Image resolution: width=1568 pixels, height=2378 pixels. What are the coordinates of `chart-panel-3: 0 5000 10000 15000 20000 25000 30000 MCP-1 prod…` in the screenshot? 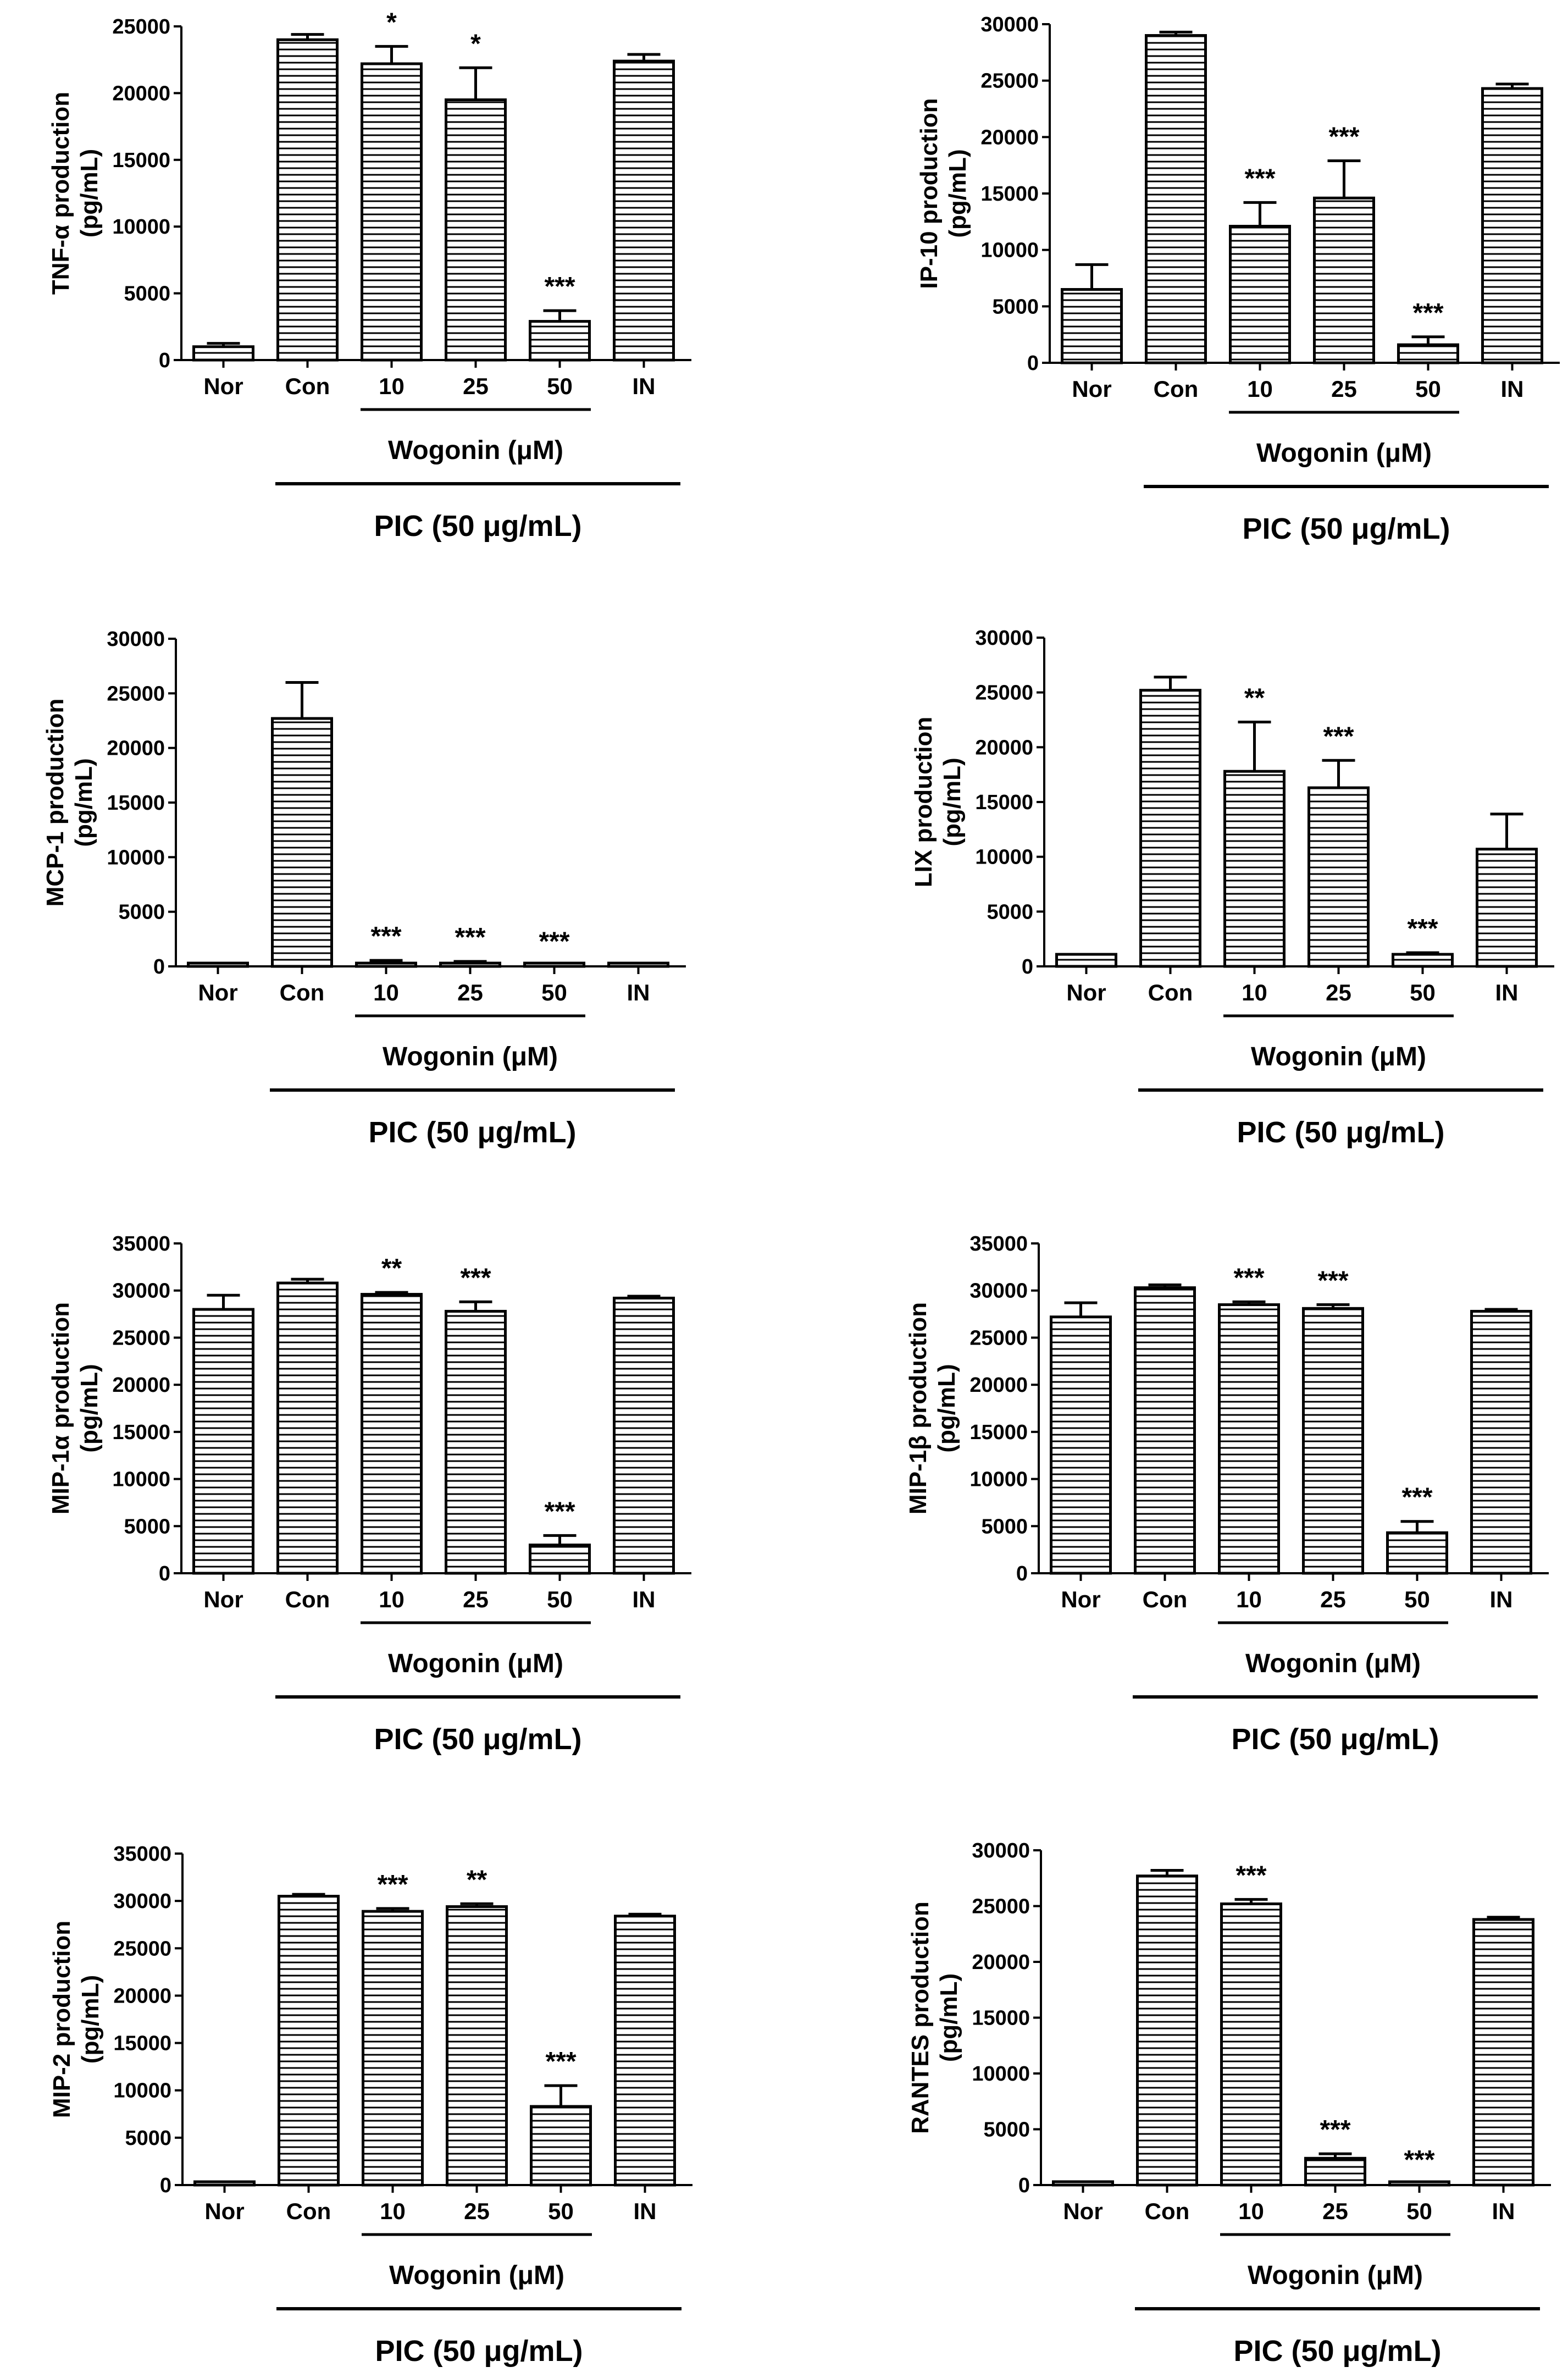 It's located at (364, 889).